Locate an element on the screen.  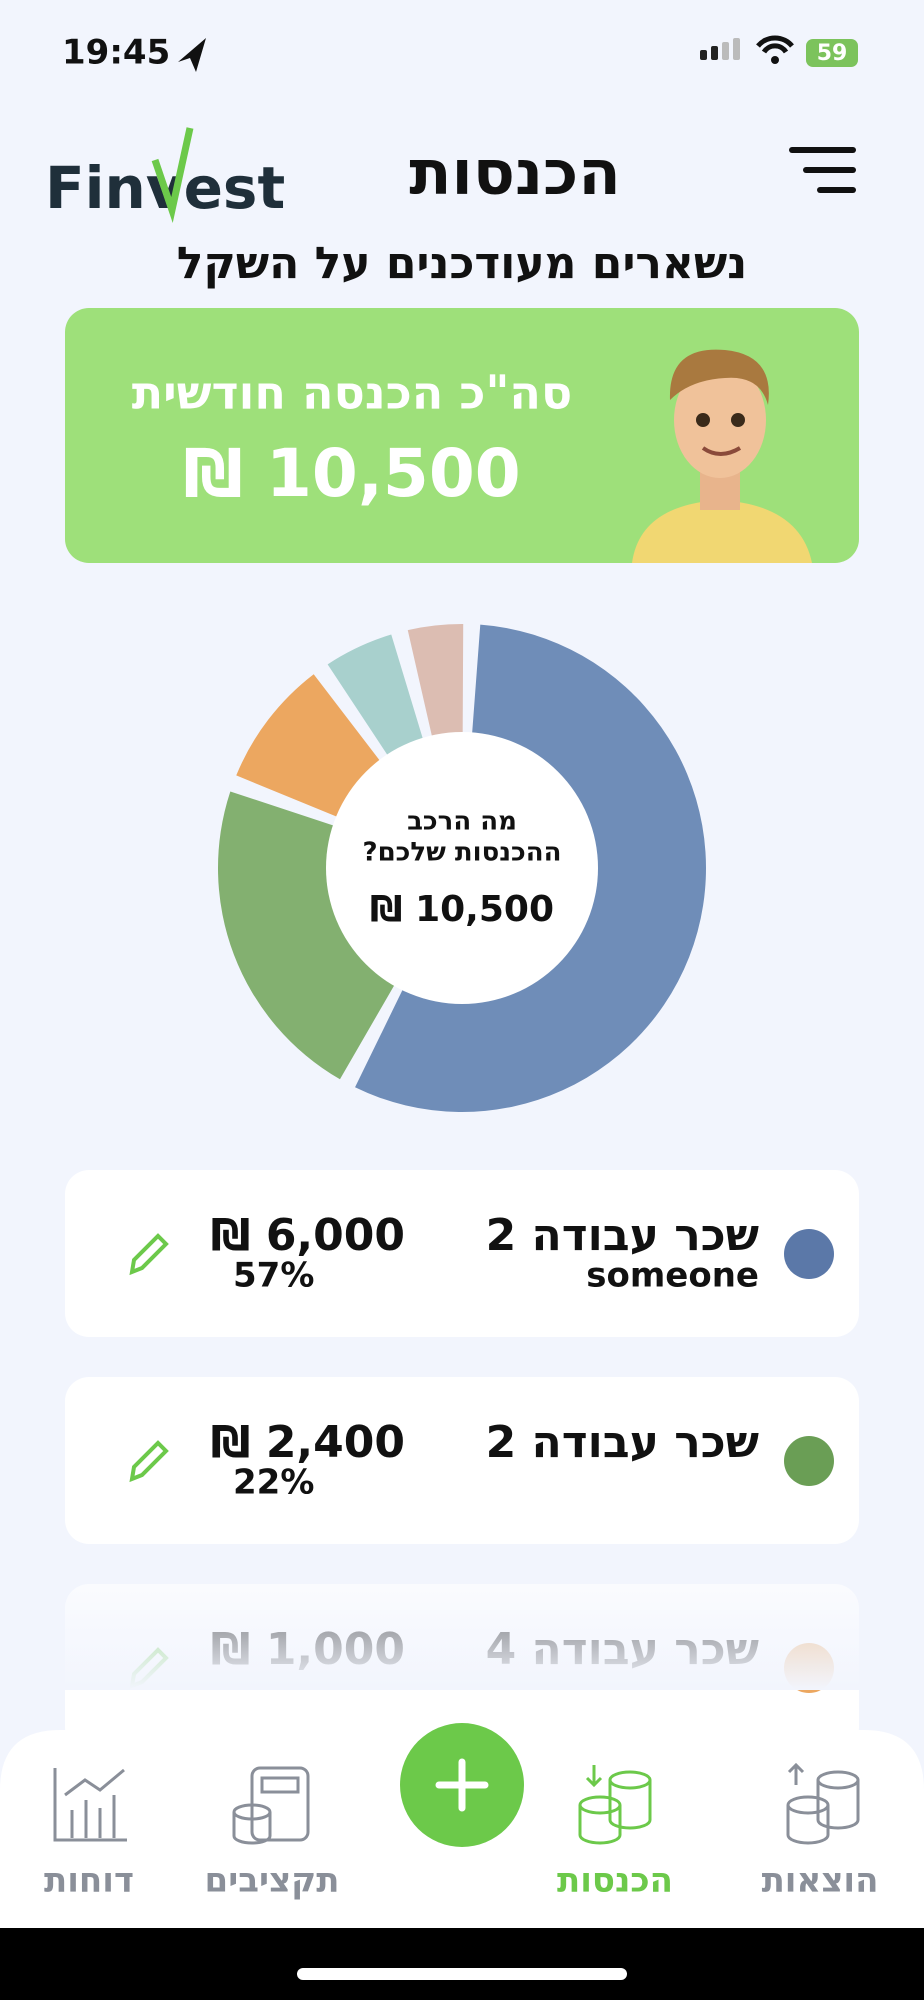
list-fade is located at coordinates (462, 1630).